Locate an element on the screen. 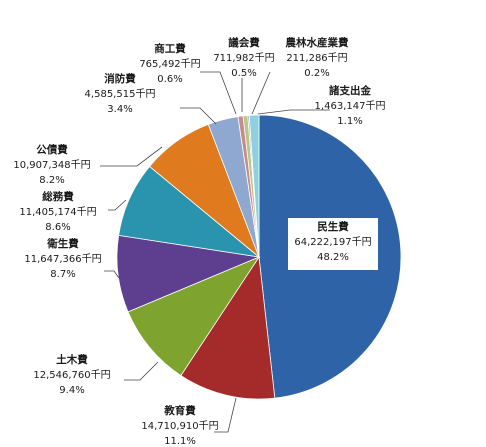  slice-value-label: 1,463,147千円 is located at coordinates (350, 106).